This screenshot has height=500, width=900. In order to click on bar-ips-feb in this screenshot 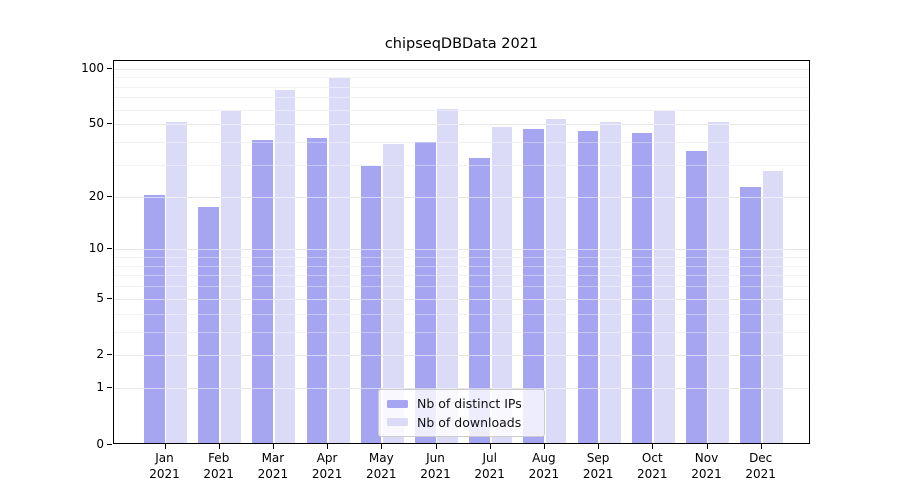, I will do `click(208, 325)`.